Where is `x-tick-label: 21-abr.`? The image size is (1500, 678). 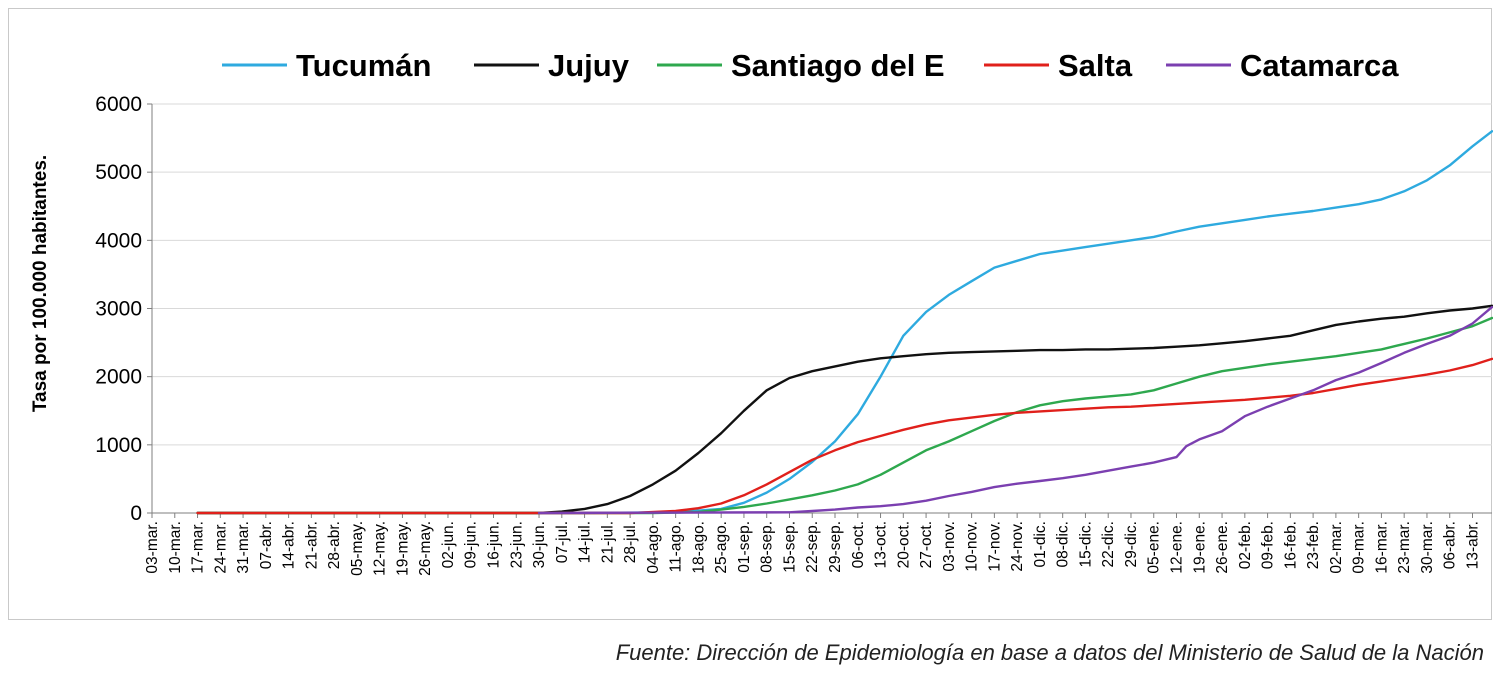 x-tick-label: 21-abr. is located at coordinates (311, 545).